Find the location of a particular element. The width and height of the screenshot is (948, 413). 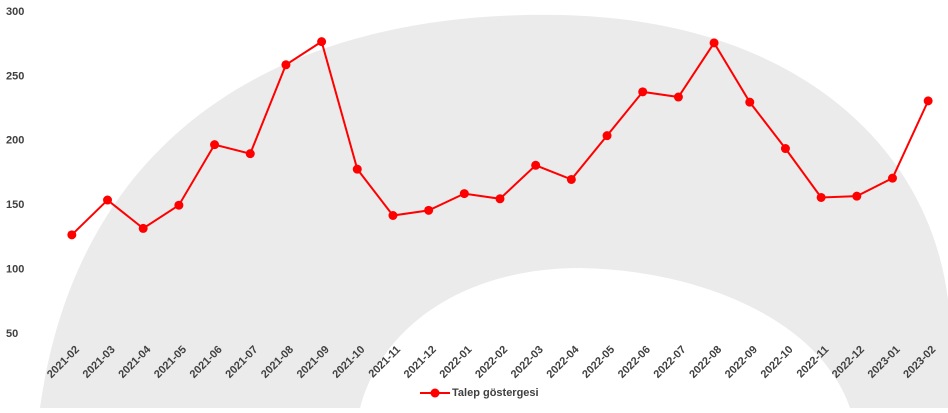

y-tick-label: 50 is located at coordinates (12, 334).